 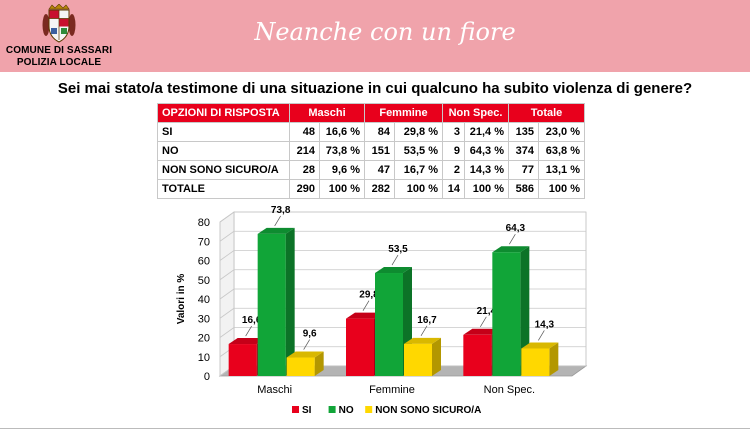 What do you see at coordinates (223, 189) in the screenshot?
I see `table-row-label: TOTALE` at bounding box center [223, 189].